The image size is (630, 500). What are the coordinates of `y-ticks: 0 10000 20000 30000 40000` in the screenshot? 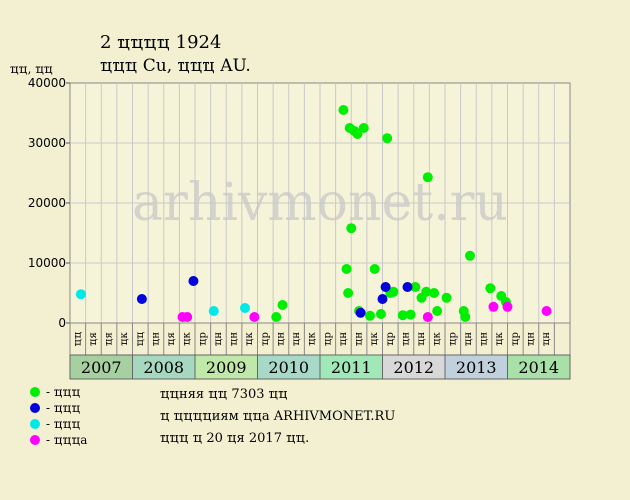 It's located at (49, 203).